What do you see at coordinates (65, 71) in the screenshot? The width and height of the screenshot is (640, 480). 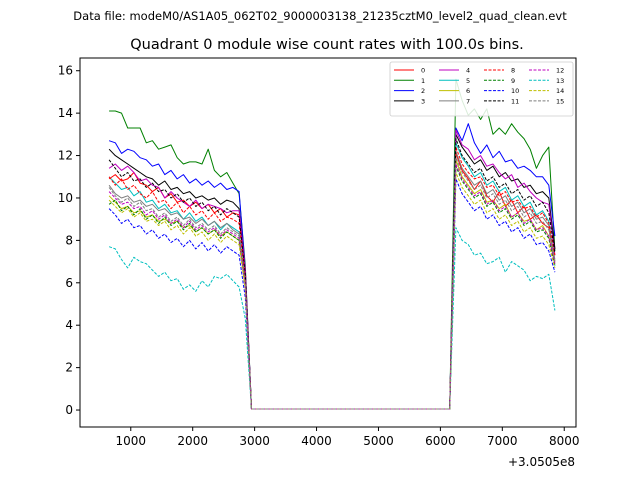 I see `y-tick-label: 16` at bounding box center [65, 71].